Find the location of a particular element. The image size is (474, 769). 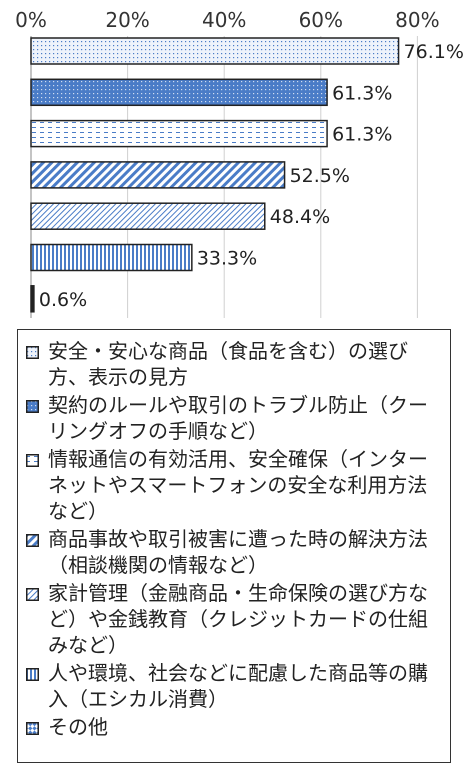

legend-label: その他 is located at coordinates (78, 727).